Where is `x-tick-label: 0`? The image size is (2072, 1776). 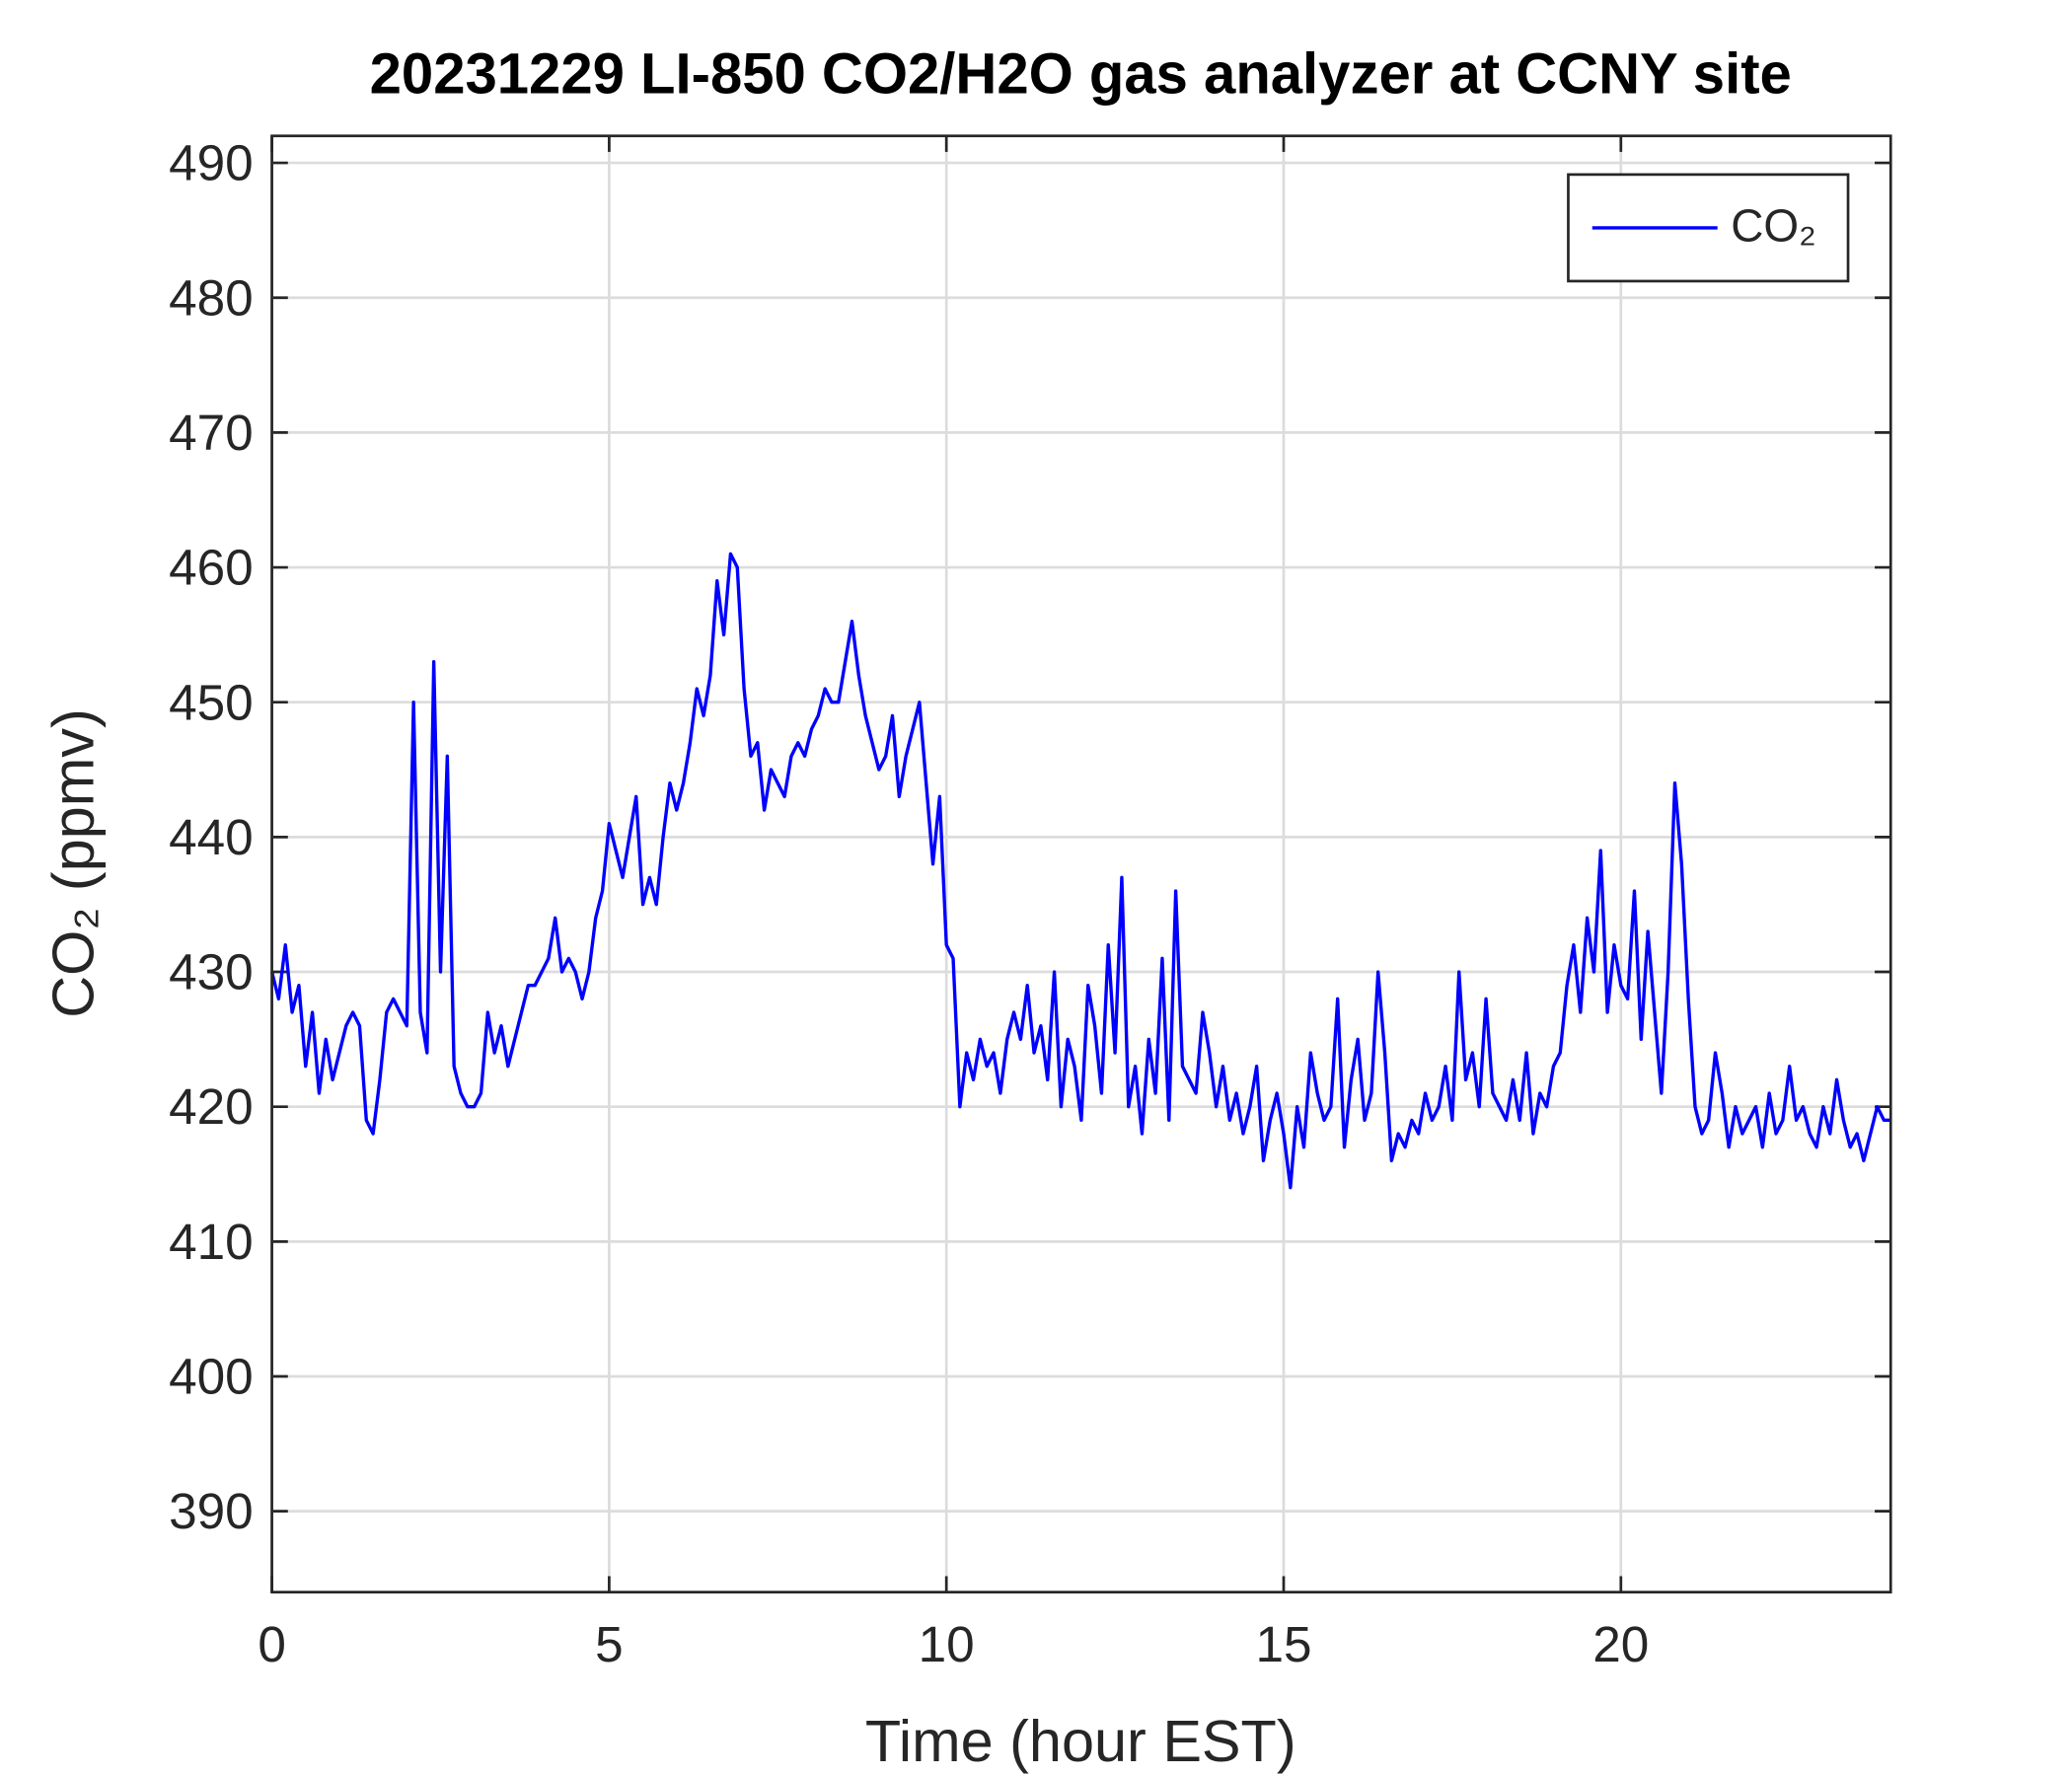 x-tick-label: 0 is located at coordinates (272, 1644).